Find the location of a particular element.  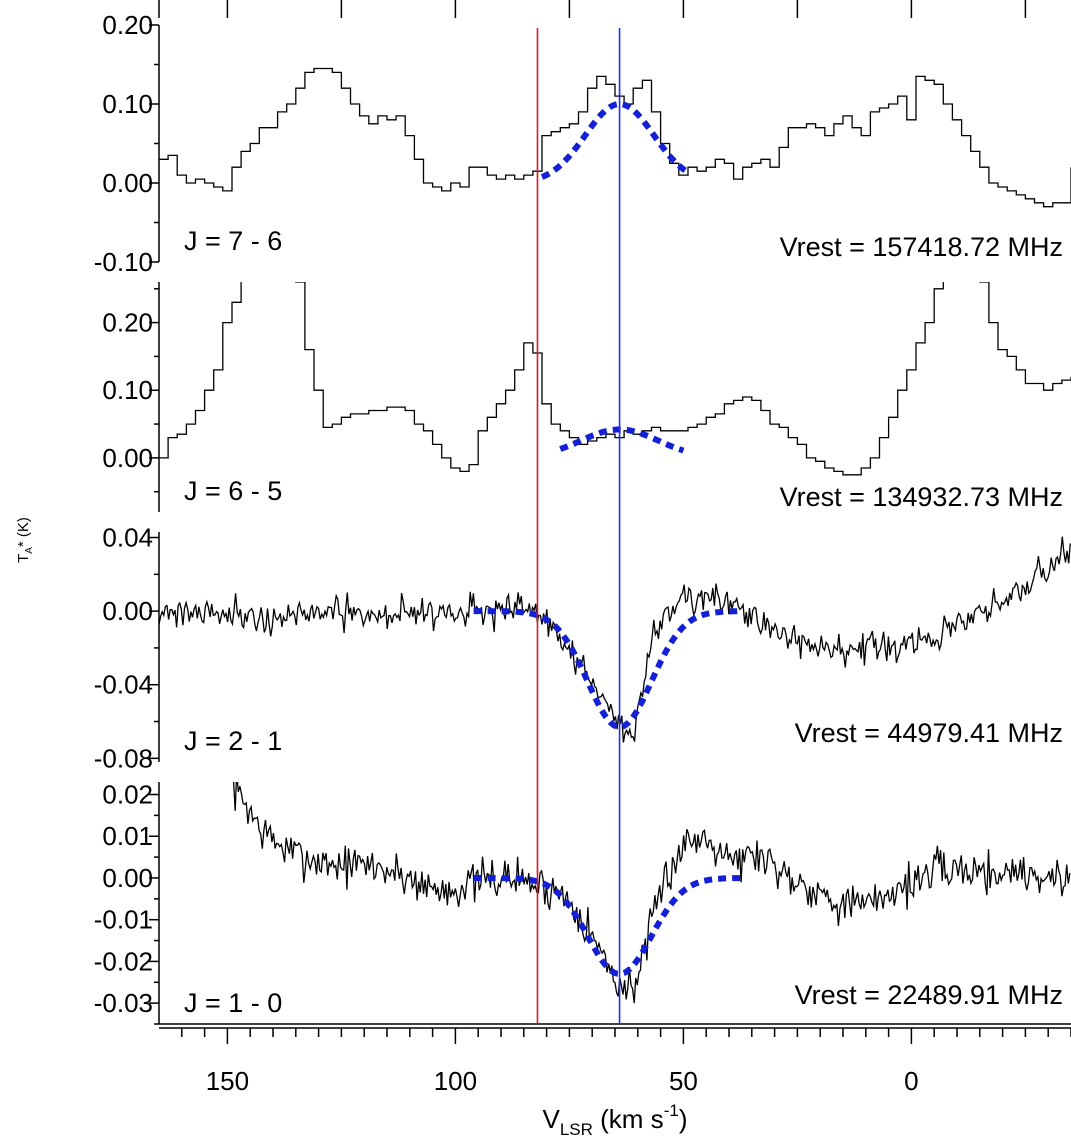

y-tick-label: -0.10 is located at coordinates (123, 262).